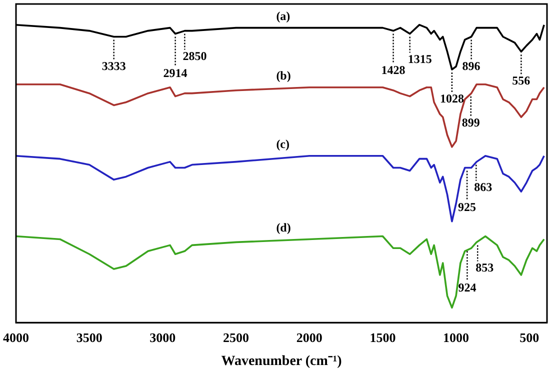  Describe the element at coordinates (471, 122) in the screenshot. I see `annotation: 899` at that location.